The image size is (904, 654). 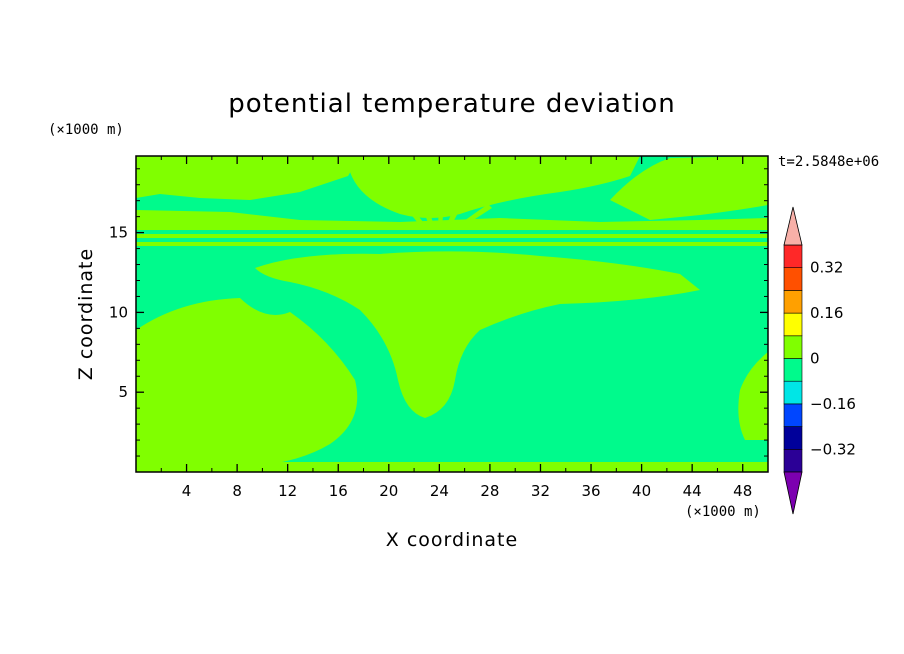 I want to click on x-tick-label: 40, so click(x=641, y=491).